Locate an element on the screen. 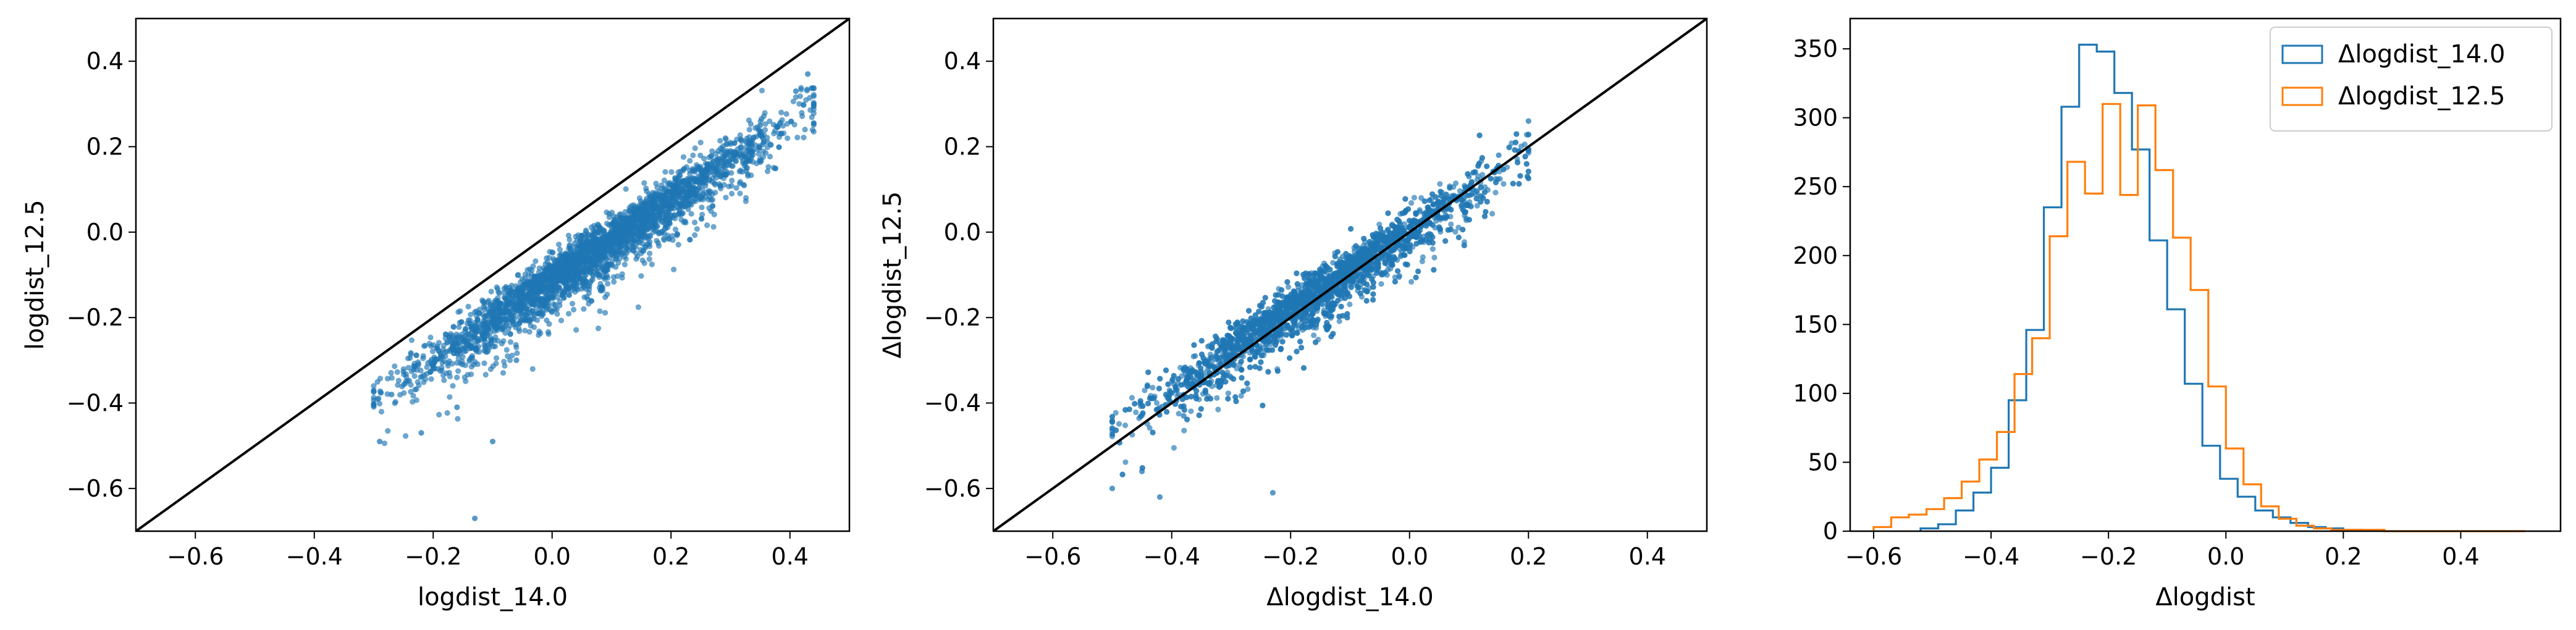 The height and width of the screenshot is (630, 2576). y-tick-label: −0.2 is located at coordinates (952, 317).